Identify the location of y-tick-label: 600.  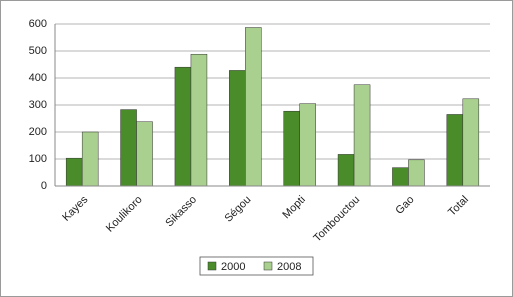
(38, 24).